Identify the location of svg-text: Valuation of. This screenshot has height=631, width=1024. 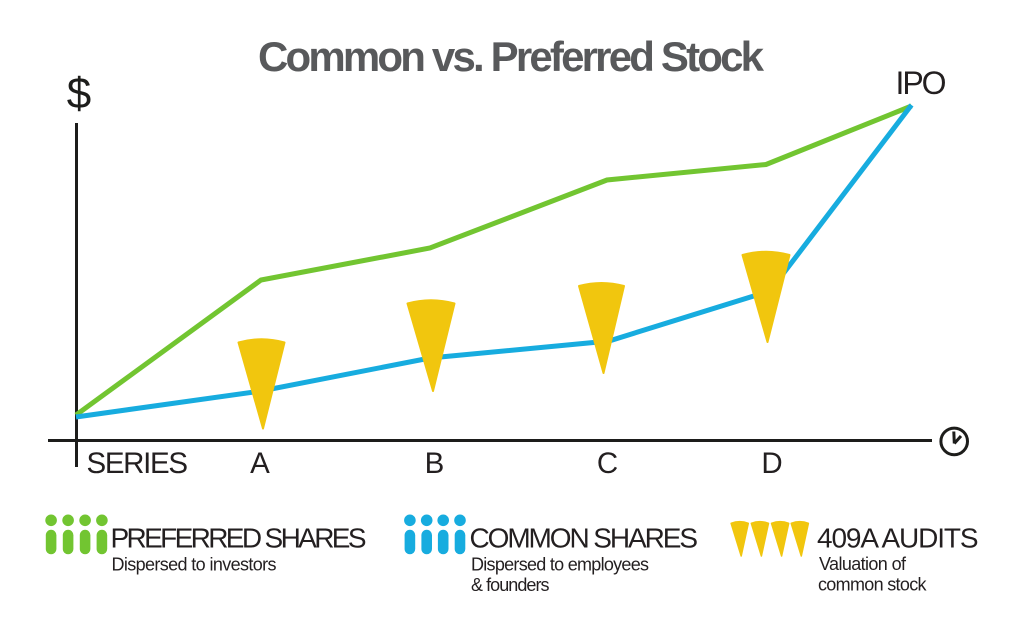
(863, 564).